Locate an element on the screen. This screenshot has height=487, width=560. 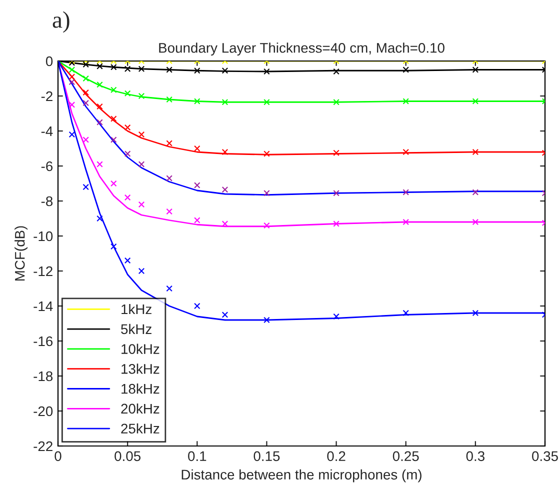
y-tick-label: -2 is located at coordinates (46, 96).